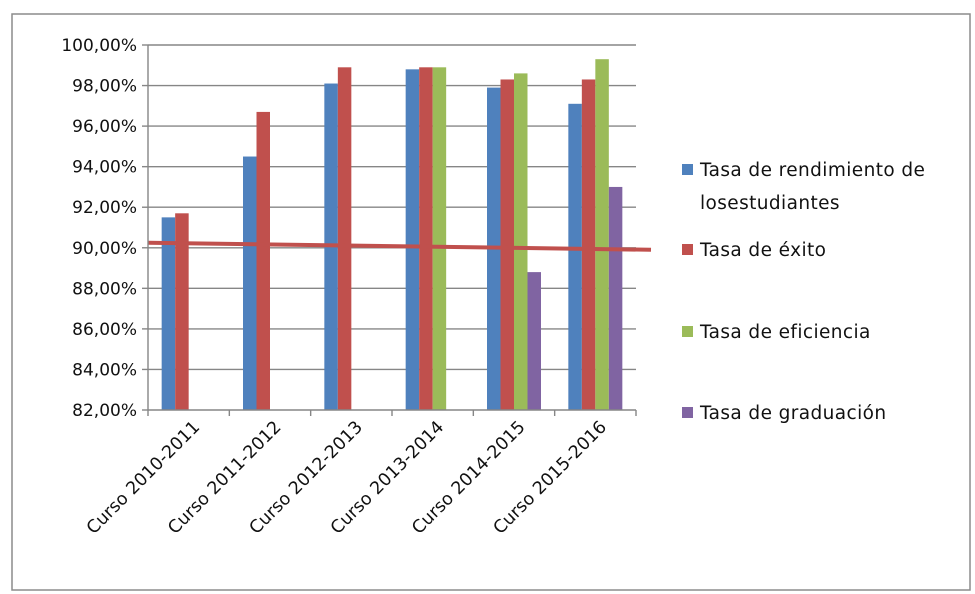  What do you see at coordinates (812, 170) in the screenshot?
I see `legend-label: Tasa de rendimiento de` at bounding box center [812, 170].